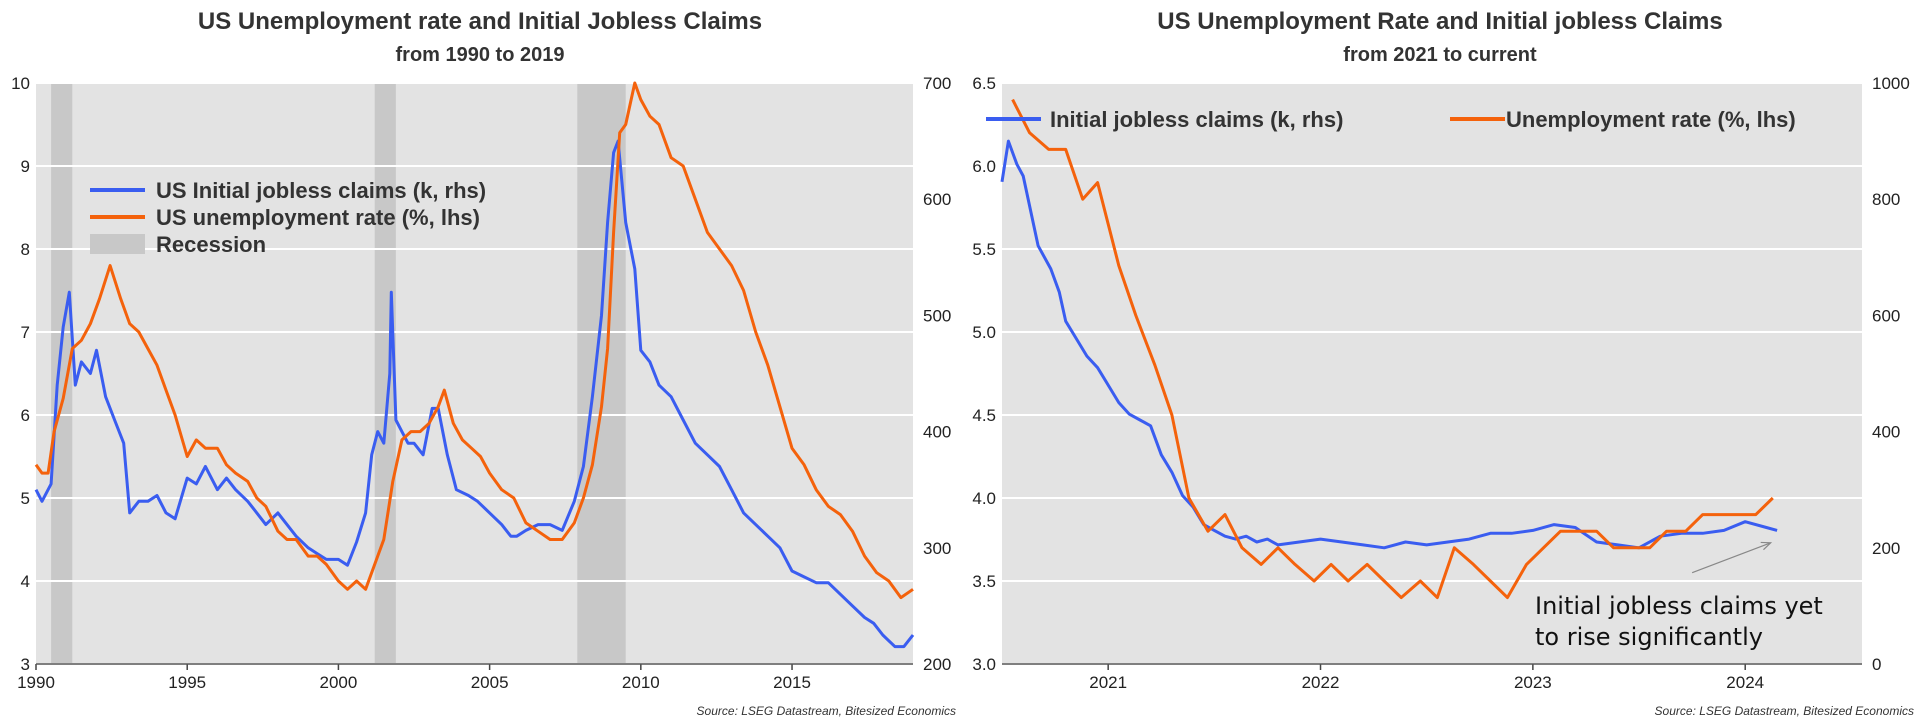 The height and width of the screenshot is (720, 1920). Describe the element at coordinates (1440, 55) in the screenshot. I see `chart-subtitle: from 2021 to current` at that location.